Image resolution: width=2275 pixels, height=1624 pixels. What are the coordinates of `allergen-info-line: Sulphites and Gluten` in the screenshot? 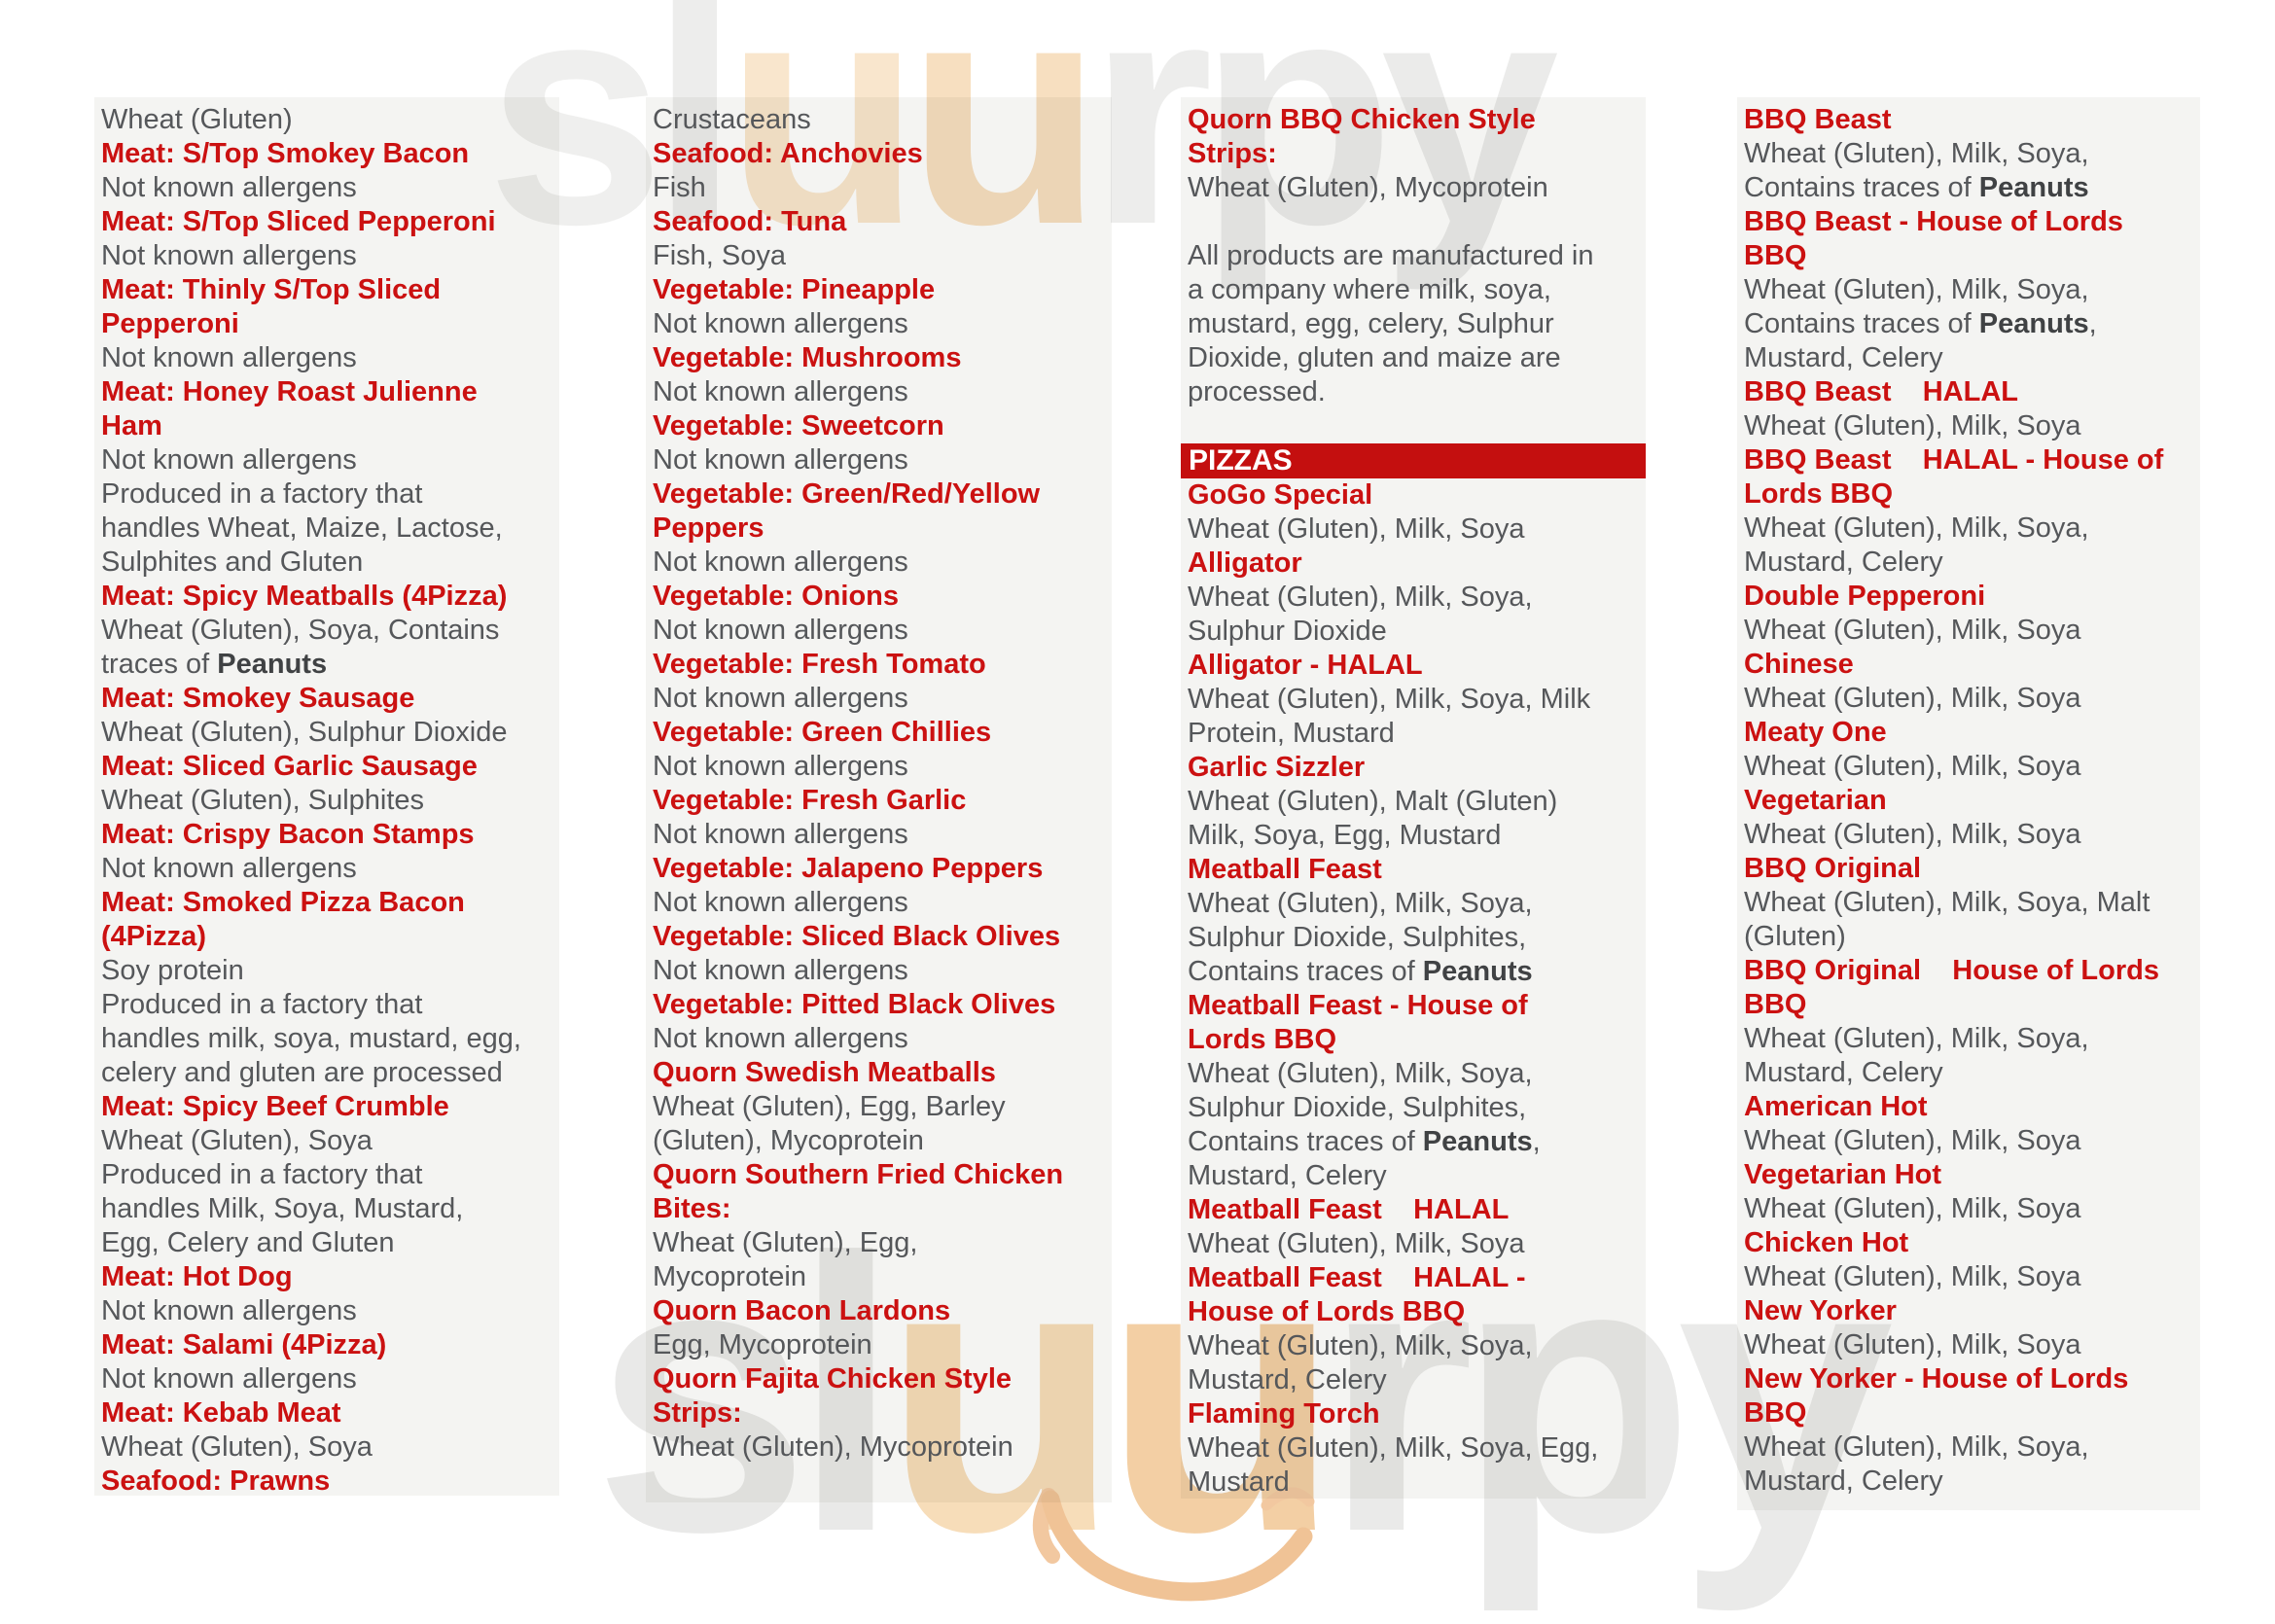 It's located at (232, 562).